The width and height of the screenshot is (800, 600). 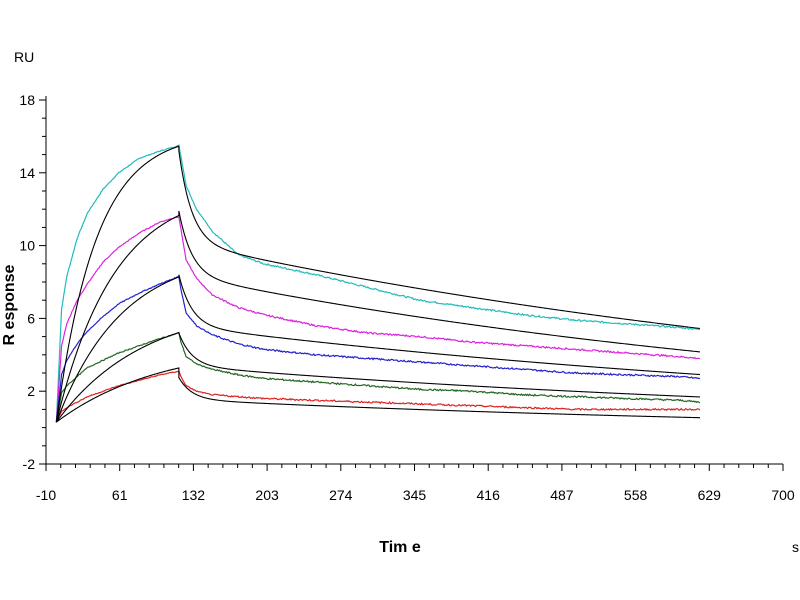 What do you see at coordinates (27, 173) in the screenshot?
I see `y-tick-label: 14` at bounding box center [27, 173].